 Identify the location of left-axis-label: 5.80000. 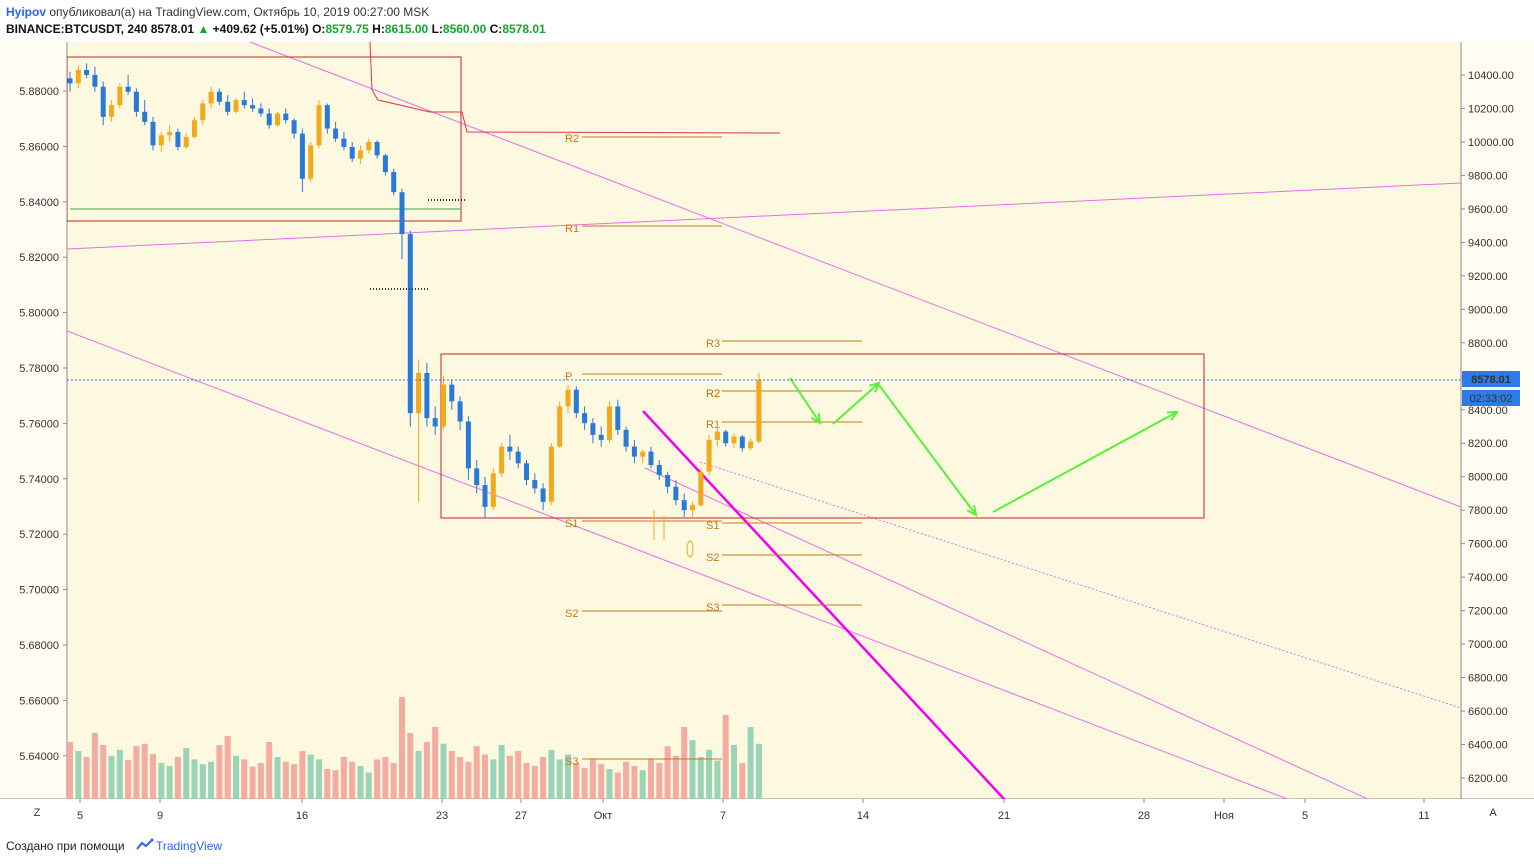
(39, 314).